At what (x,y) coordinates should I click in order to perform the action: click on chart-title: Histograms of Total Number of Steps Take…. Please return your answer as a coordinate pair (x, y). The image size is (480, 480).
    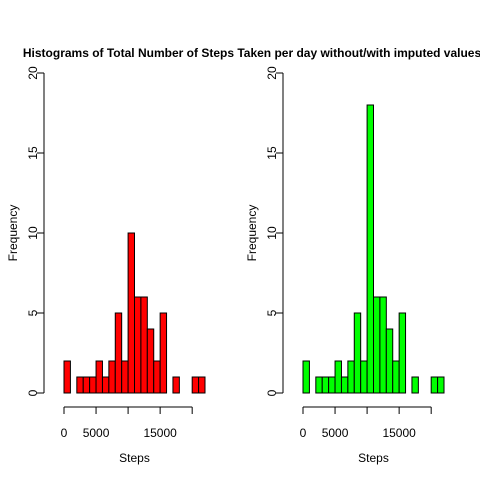
    Looking at the image, I should click on (251, 53).